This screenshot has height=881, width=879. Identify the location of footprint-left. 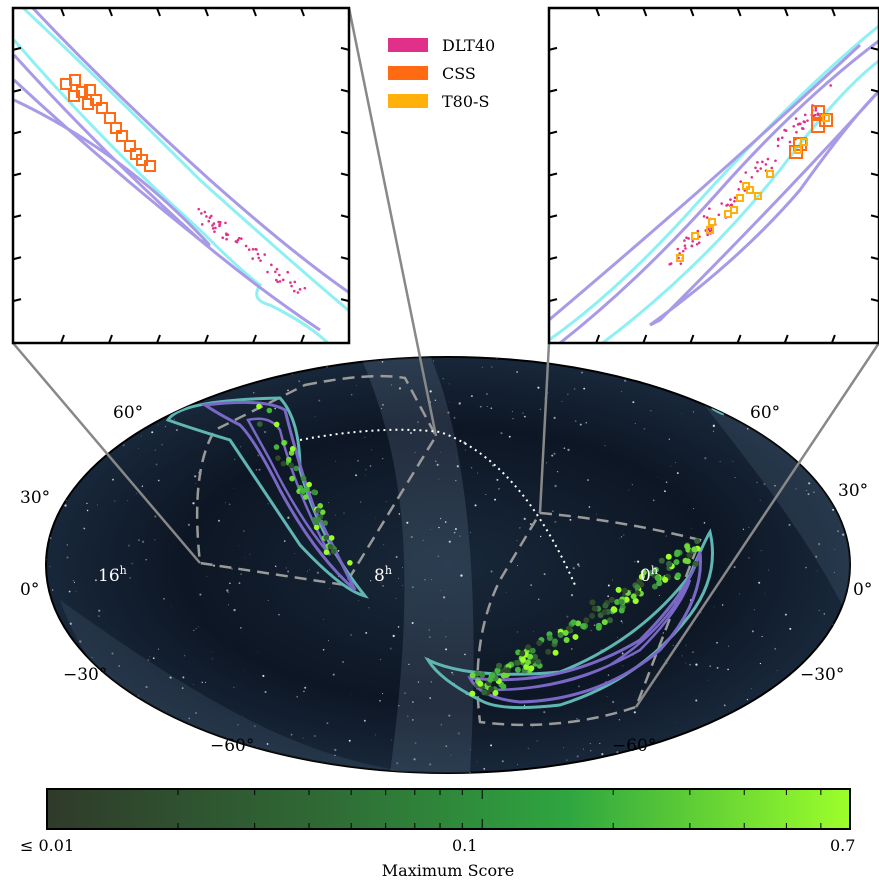
(316, 480).